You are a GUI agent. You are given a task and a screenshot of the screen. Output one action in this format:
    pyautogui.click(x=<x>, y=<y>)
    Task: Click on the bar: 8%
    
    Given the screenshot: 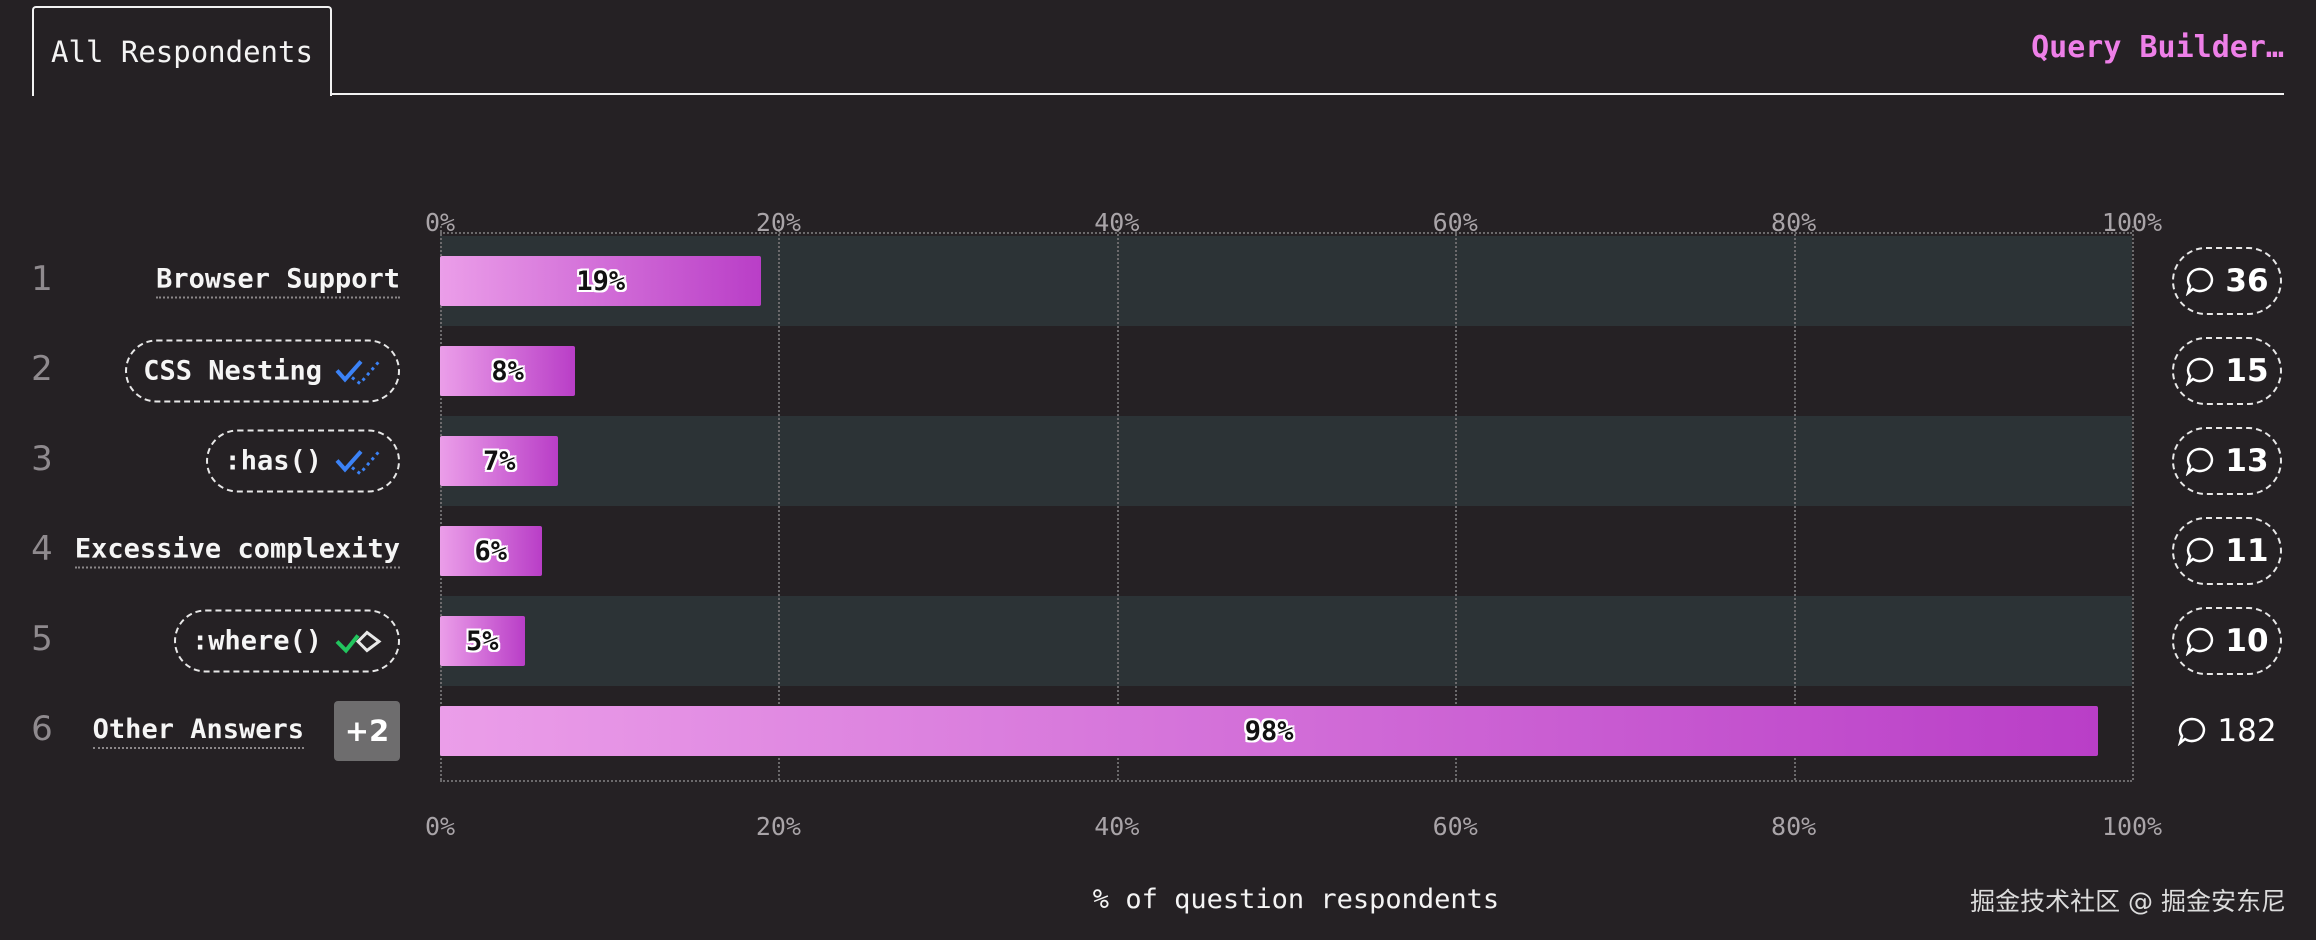 What is the action you would take?
    pyautogui.click(x=508, y=371)
    